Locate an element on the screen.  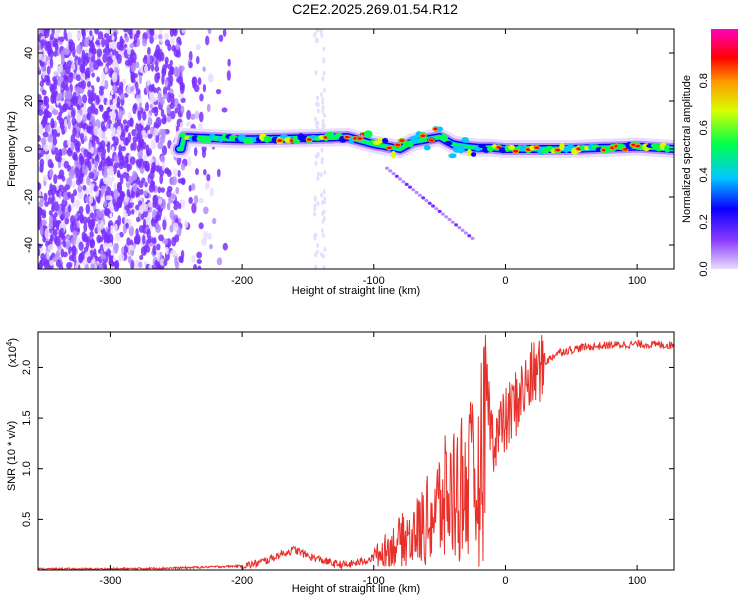
snr-x-tick-label: 100 is located at coordinates (637, 581).